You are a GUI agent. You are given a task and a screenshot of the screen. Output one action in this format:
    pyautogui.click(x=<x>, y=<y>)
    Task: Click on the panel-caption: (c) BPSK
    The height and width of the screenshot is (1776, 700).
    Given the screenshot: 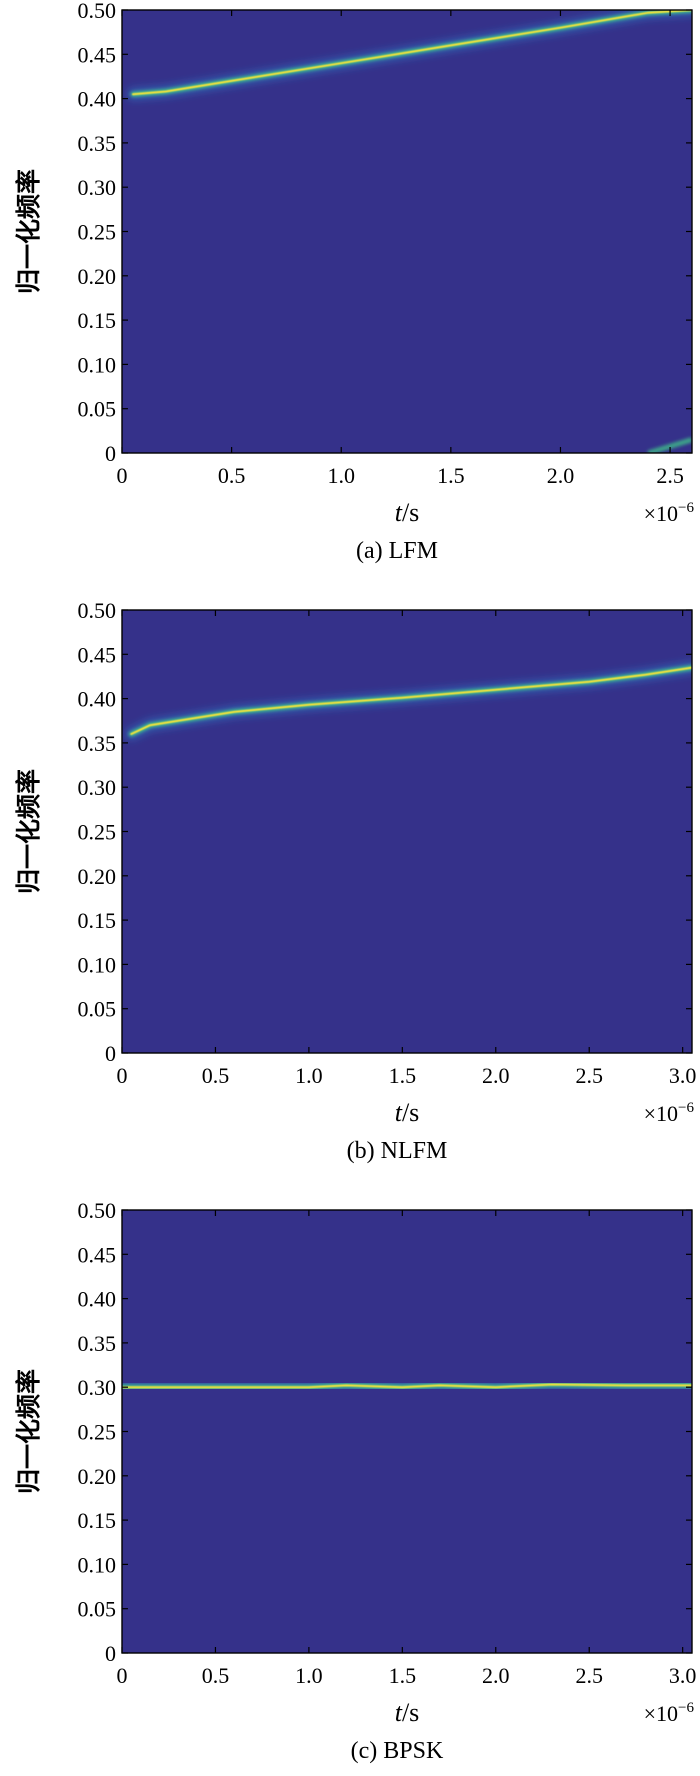 What is the action you would take?
    pyautogui.click(x=397, y=1751)
    